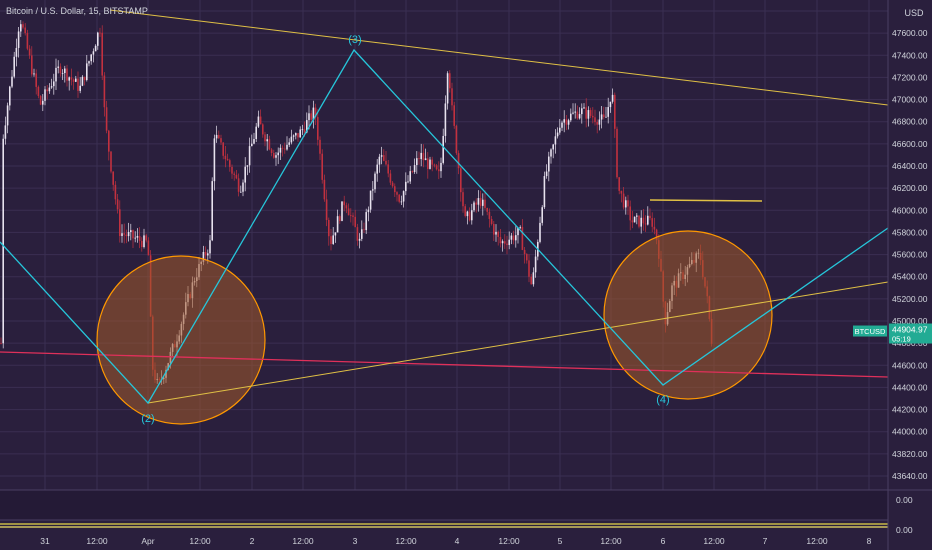  Describe the element at coordinates (444, 505) in the screenshot. I see `indicator-background` at that location.